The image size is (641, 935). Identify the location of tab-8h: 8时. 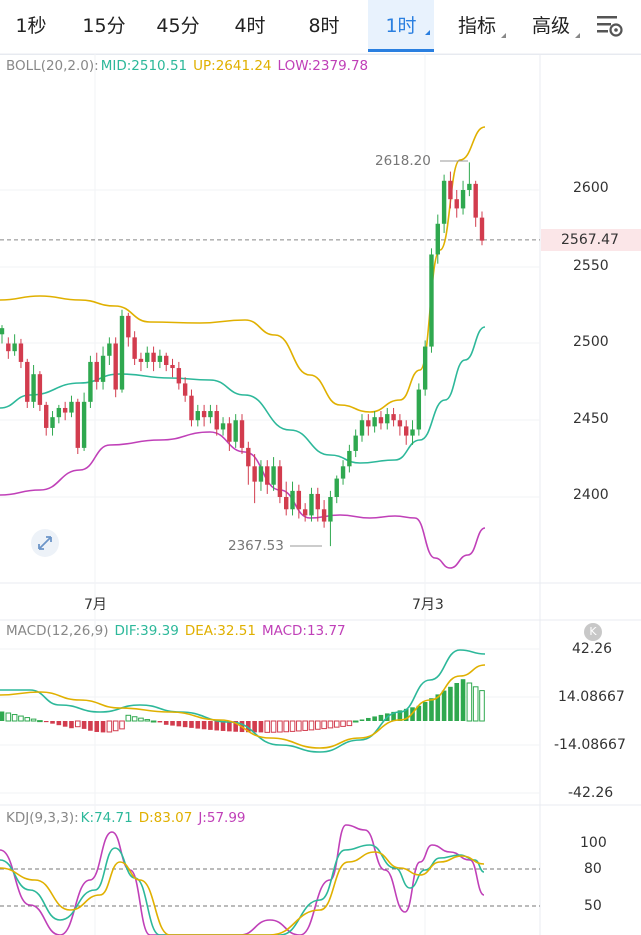
(324, 26).